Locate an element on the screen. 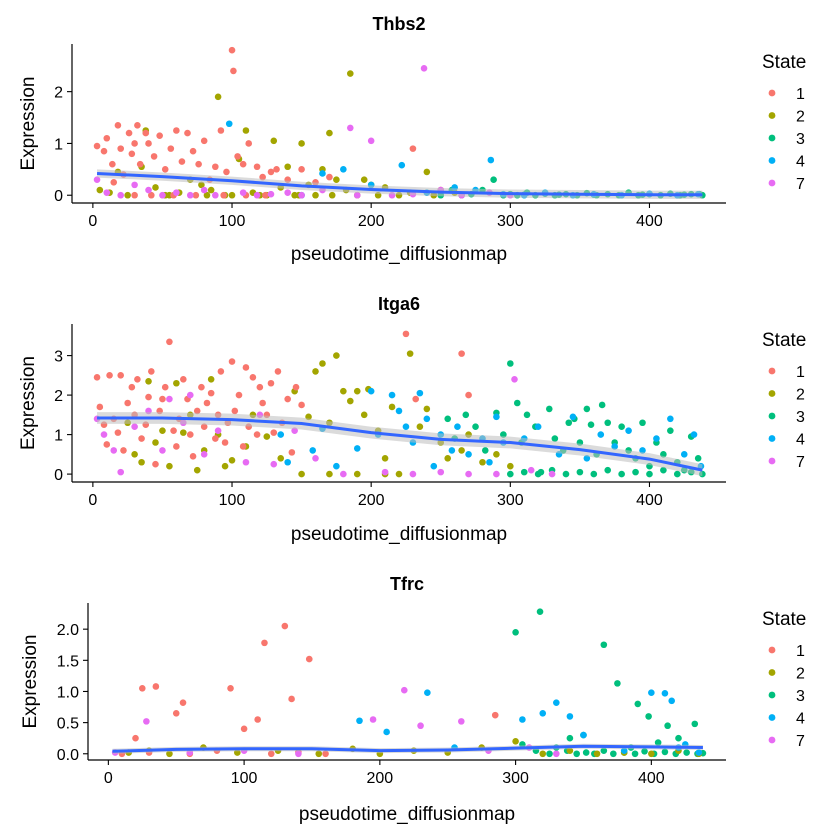  x-tick-label: 300 is located at coordinates (510, 500).